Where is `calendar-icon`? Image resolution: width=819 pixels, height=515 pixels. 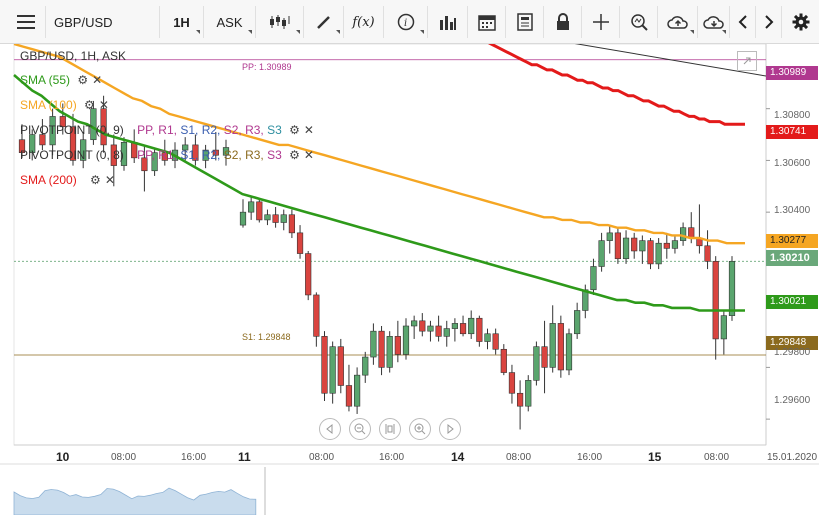
calendar-icon is located at coordinates (486, 23).